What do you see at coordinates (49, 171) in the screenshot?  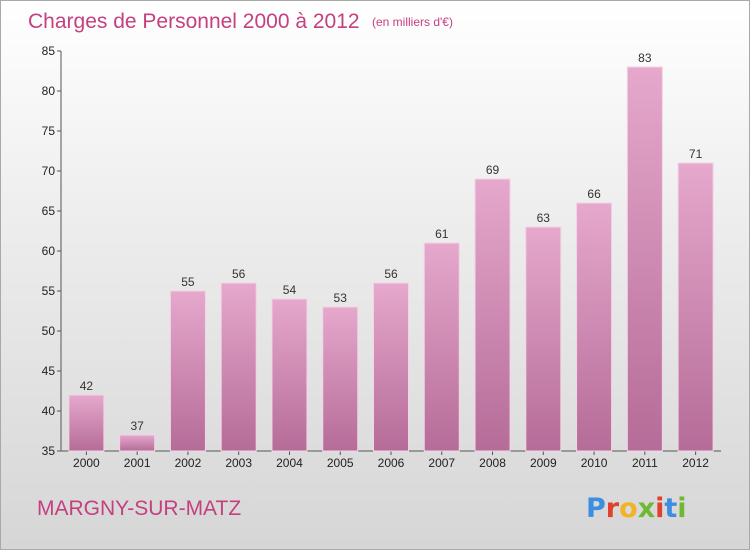 I see `y-tick-label: 70` at bounding box center [49, 171].